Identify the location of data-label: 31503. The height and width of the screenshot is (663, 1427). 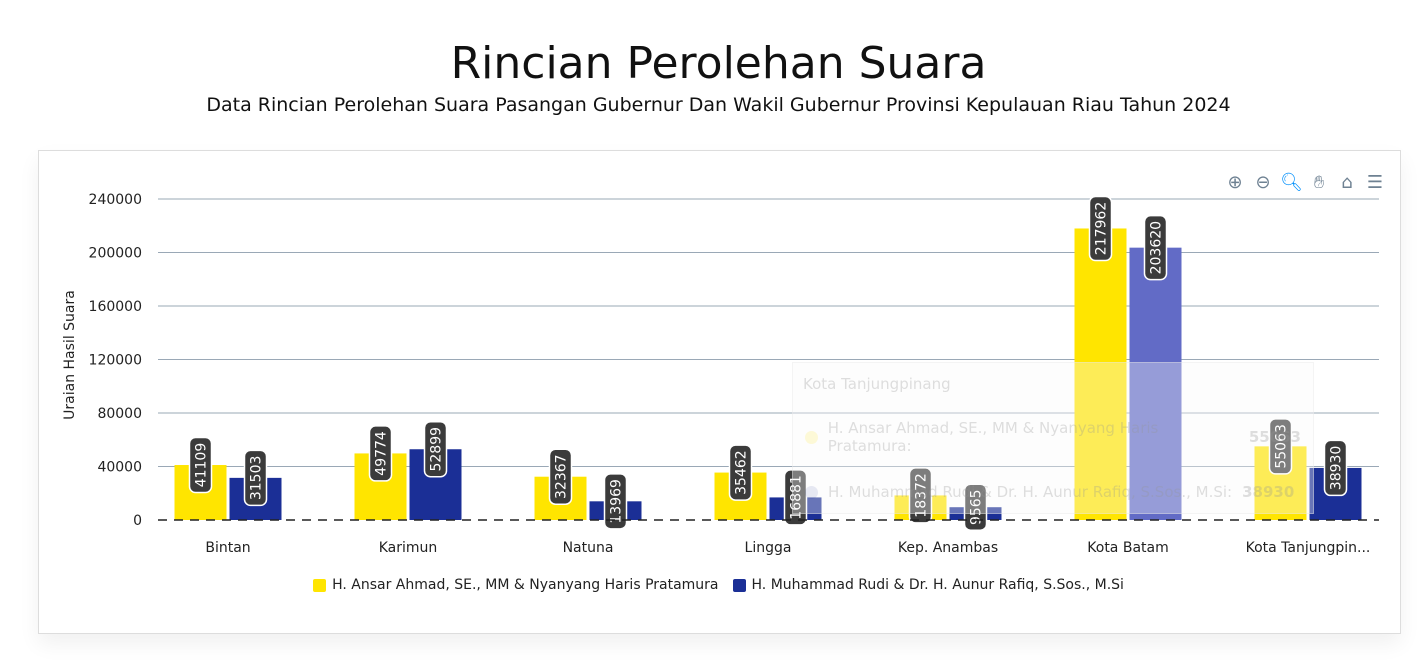
(257, 478).